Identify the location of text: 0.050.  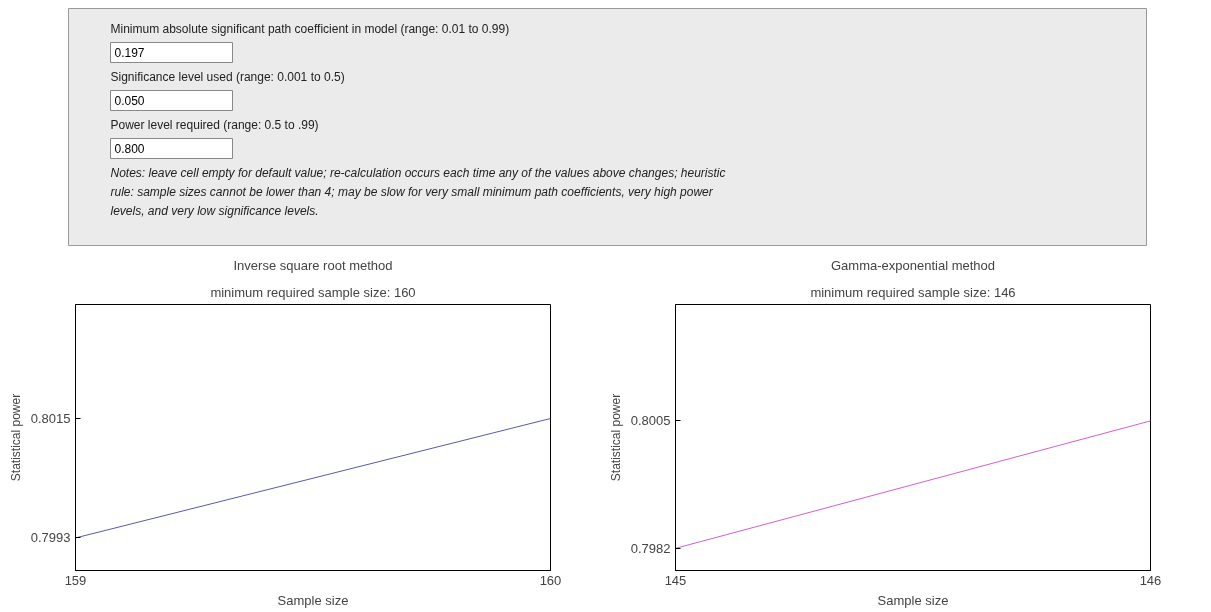
(129, 101).